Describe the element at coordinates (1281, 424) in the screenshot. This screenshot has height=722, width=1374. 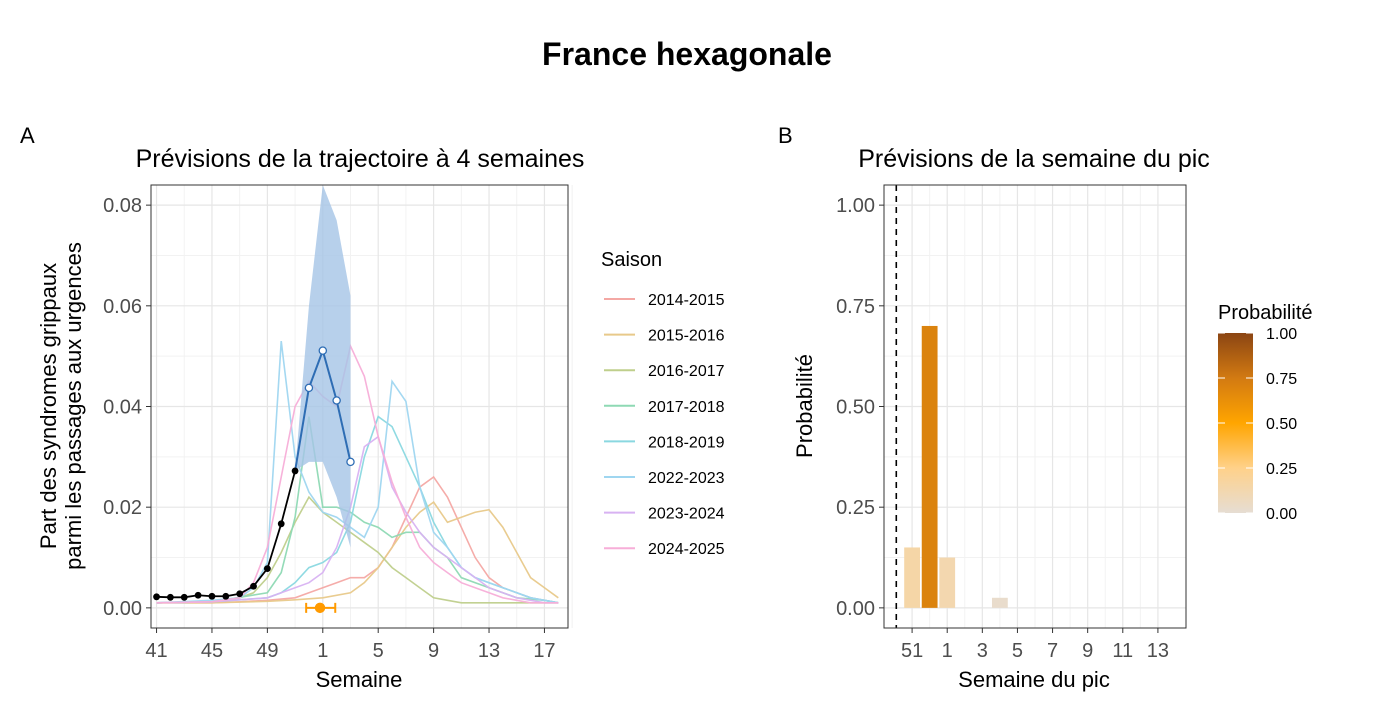
I see `colorbar-tick-label: 0.50` at that location.